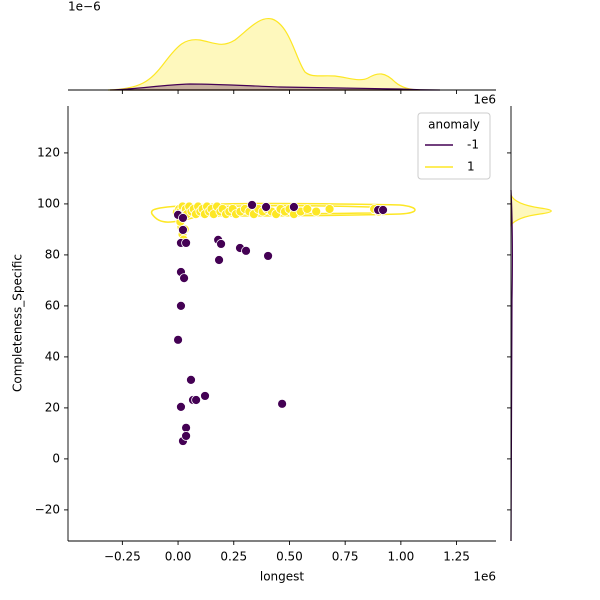  I want to click on right-offset: 1e6, so click(484, 100).